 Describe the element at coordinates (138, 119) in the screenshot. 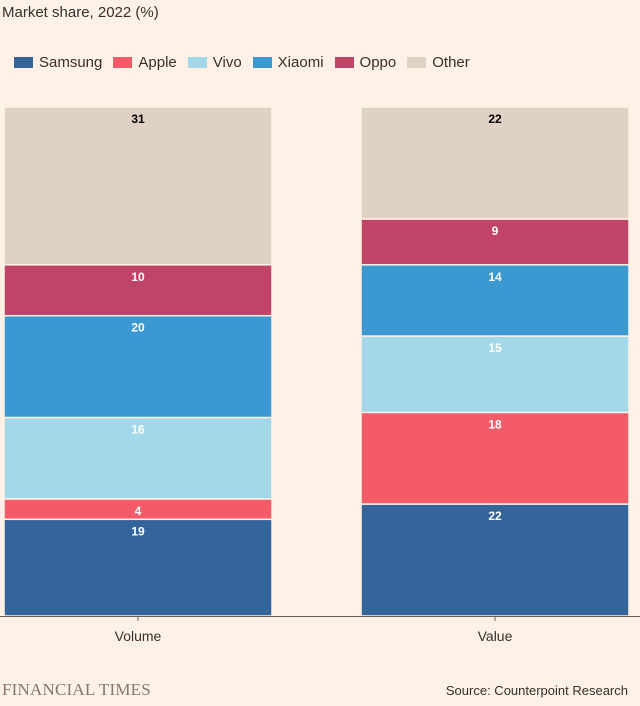

I see `data-label-volume-other: 31` at that location.